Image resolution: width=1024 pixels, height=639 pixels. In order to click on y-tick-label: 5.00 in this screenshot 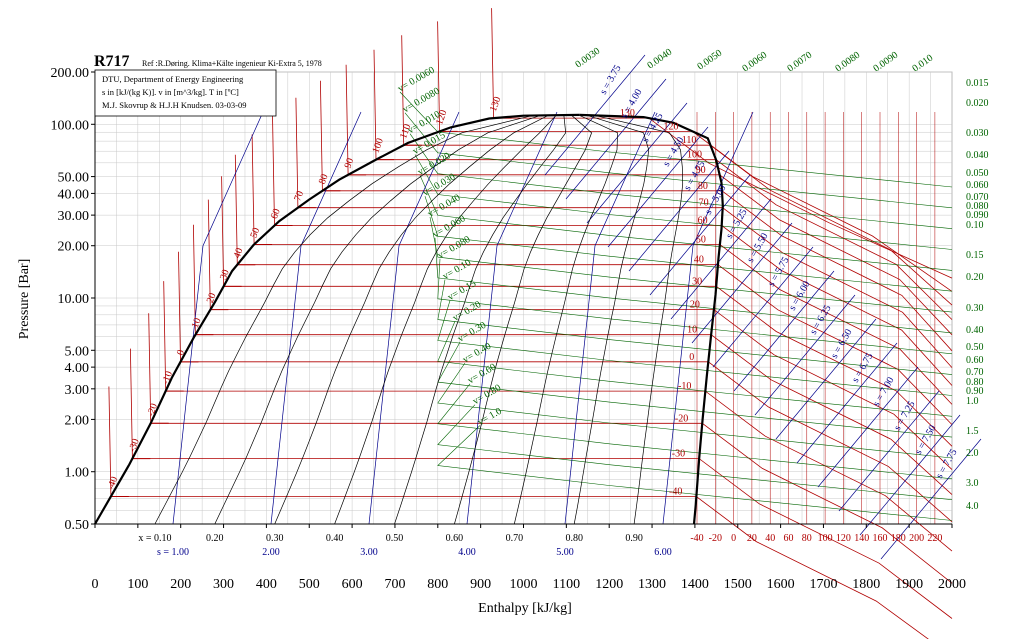, I will do `click(77, 351)`.